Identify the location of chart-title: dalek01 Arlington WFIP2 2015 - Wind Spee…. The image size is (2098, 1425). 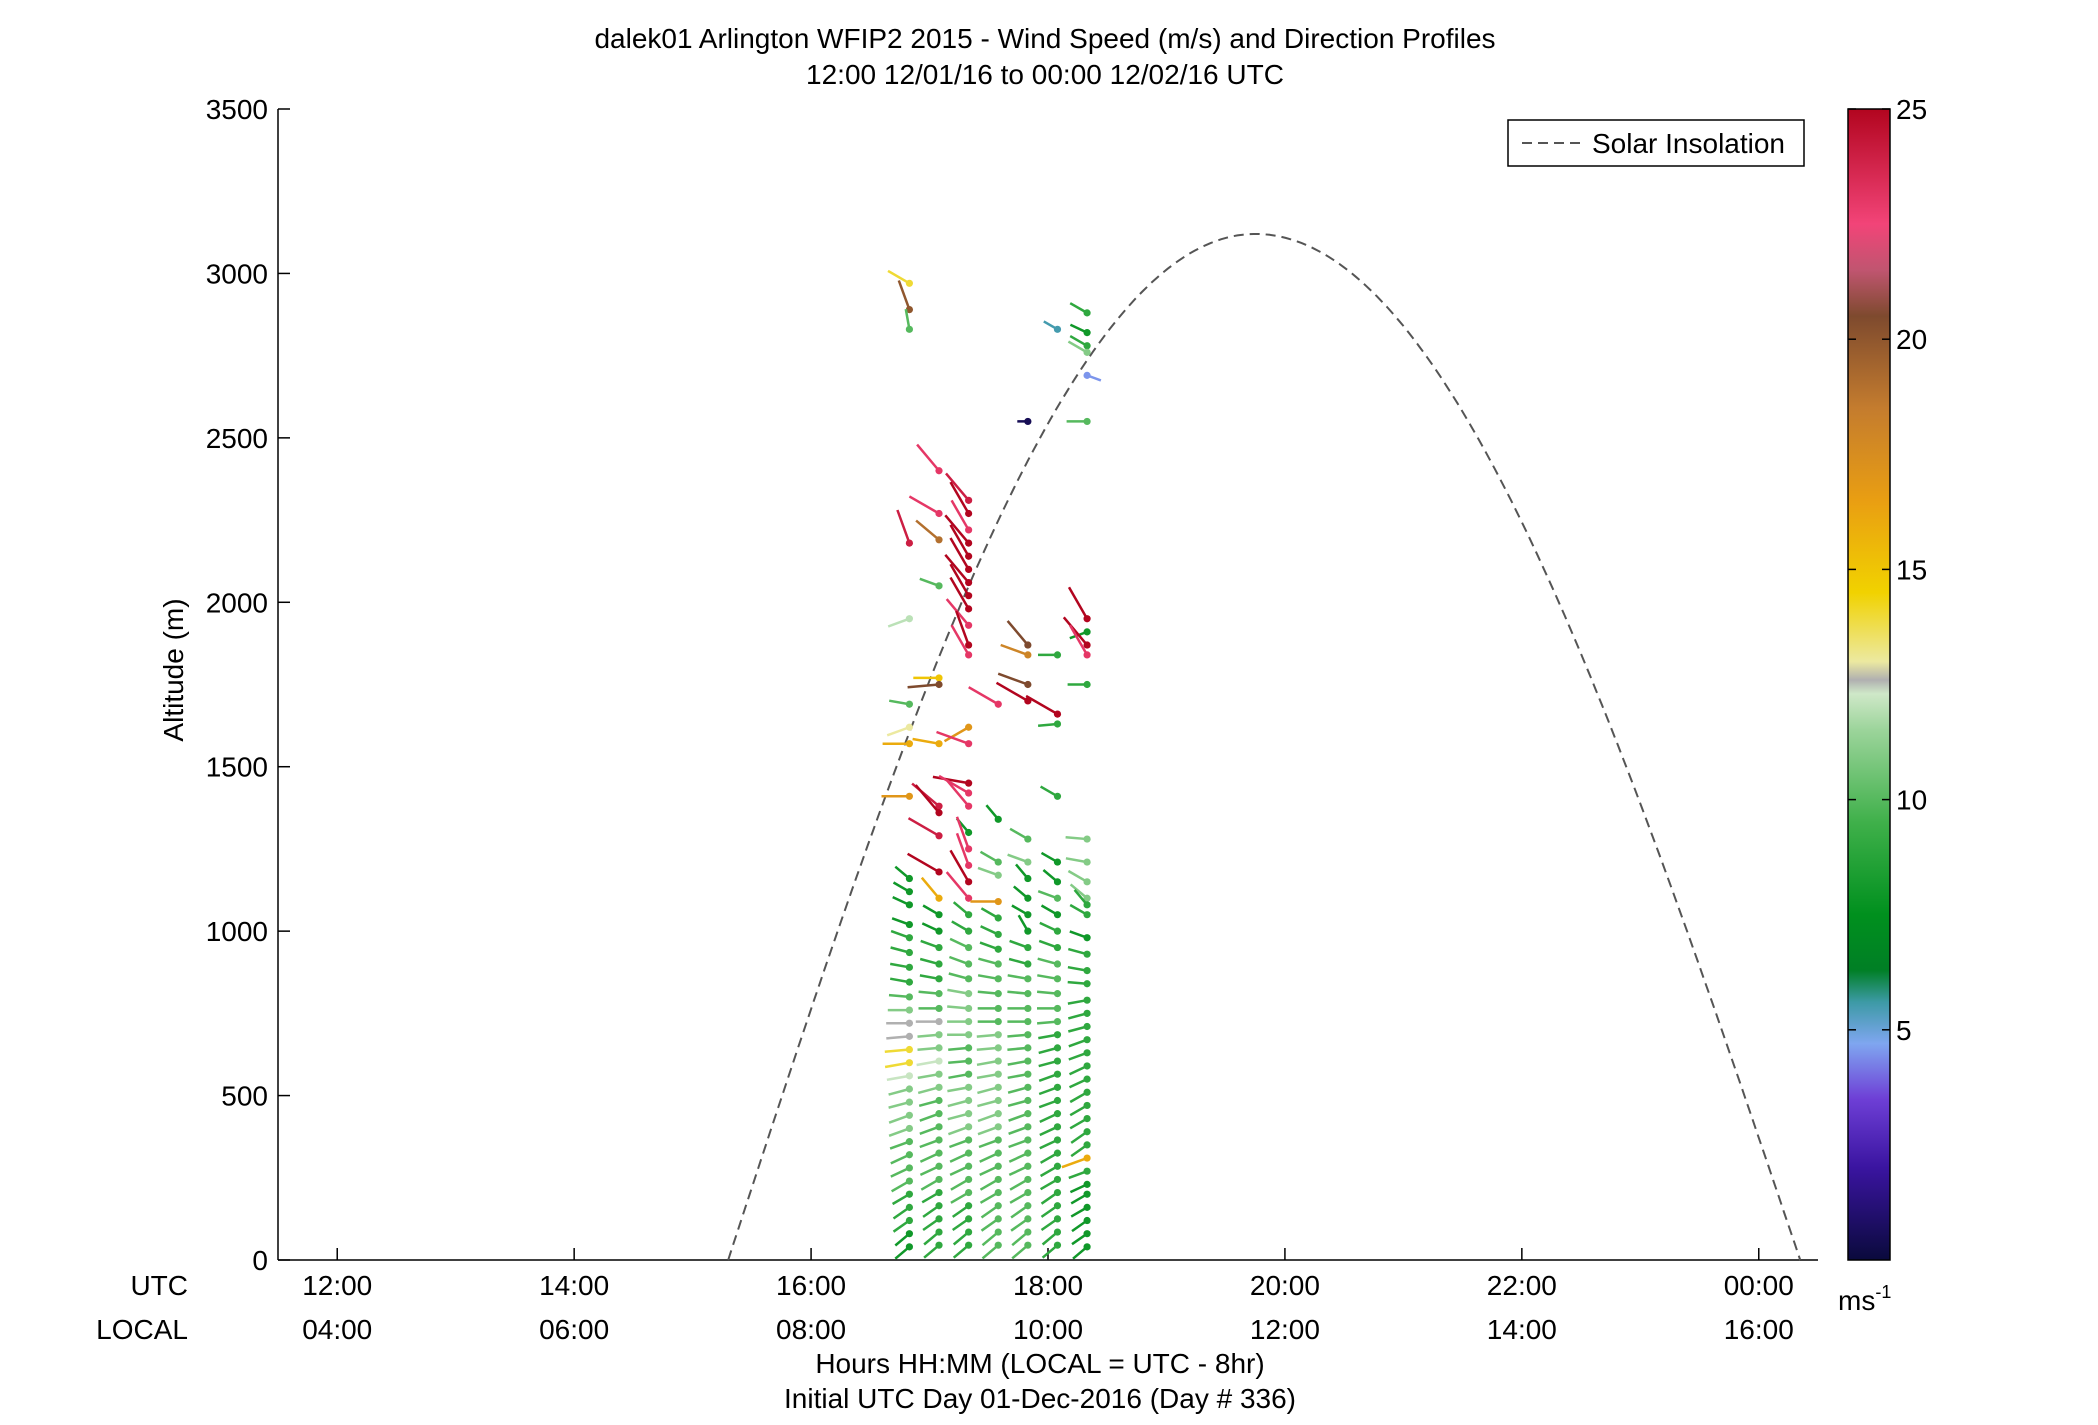
(1044, 38).